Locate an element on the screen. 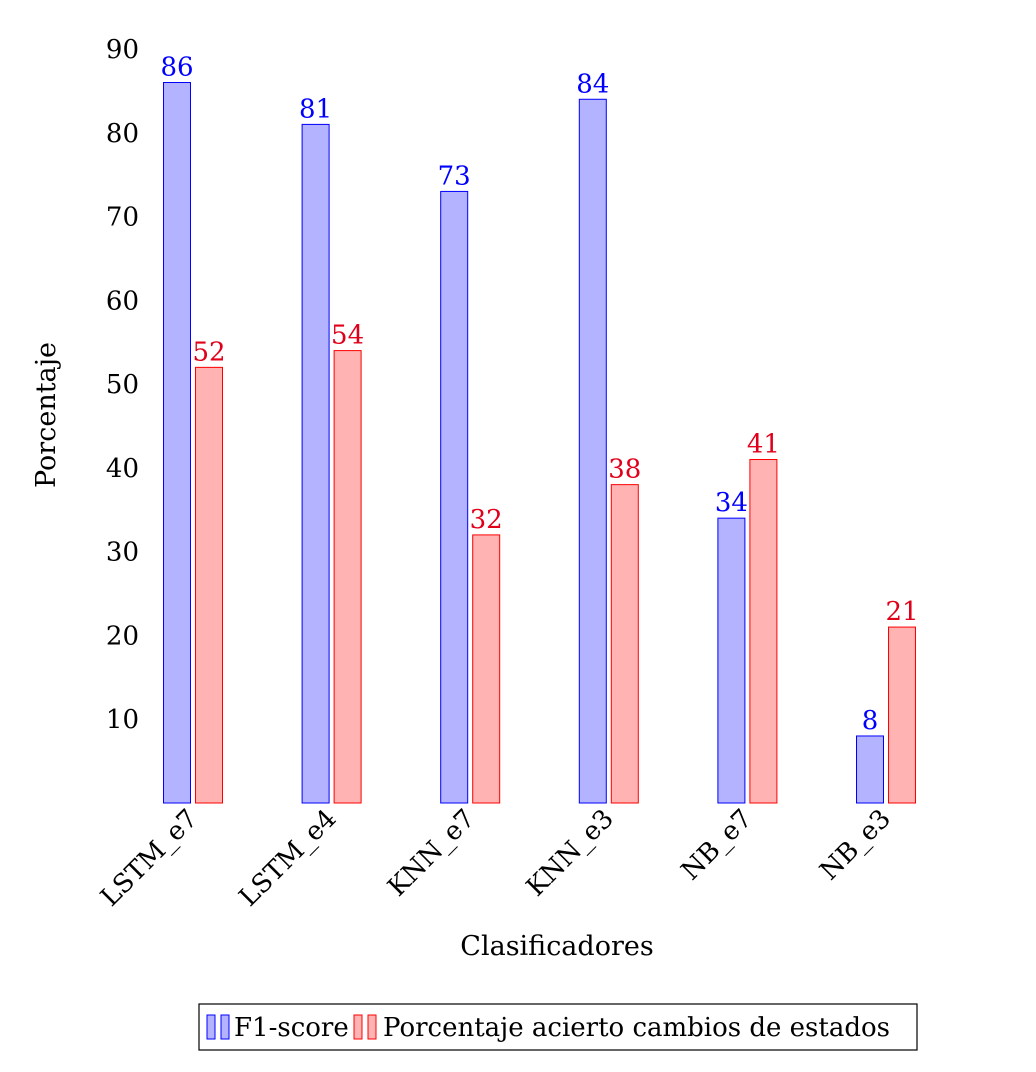 This screenshot has height=1072, width=1036. bar-acierto-knn-e7 is located at coordinates (486, 669).